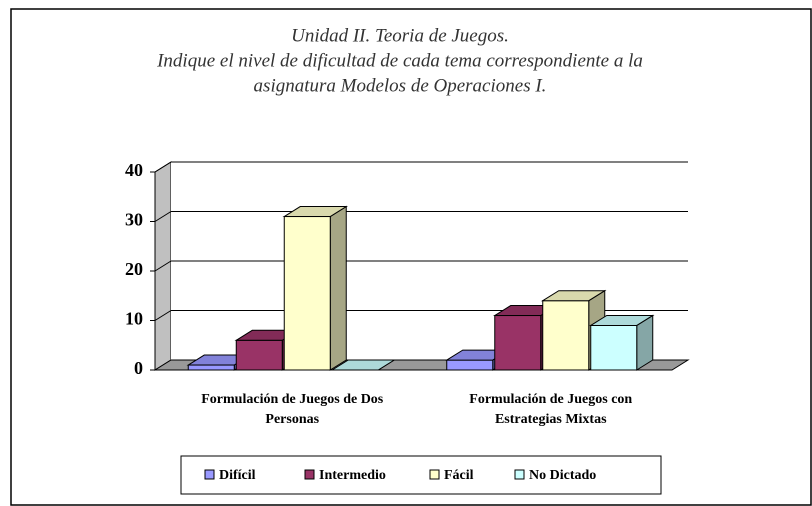  Describe the element at coordinates (421, 475) in the screenshot. I see `legend-box` at that location.